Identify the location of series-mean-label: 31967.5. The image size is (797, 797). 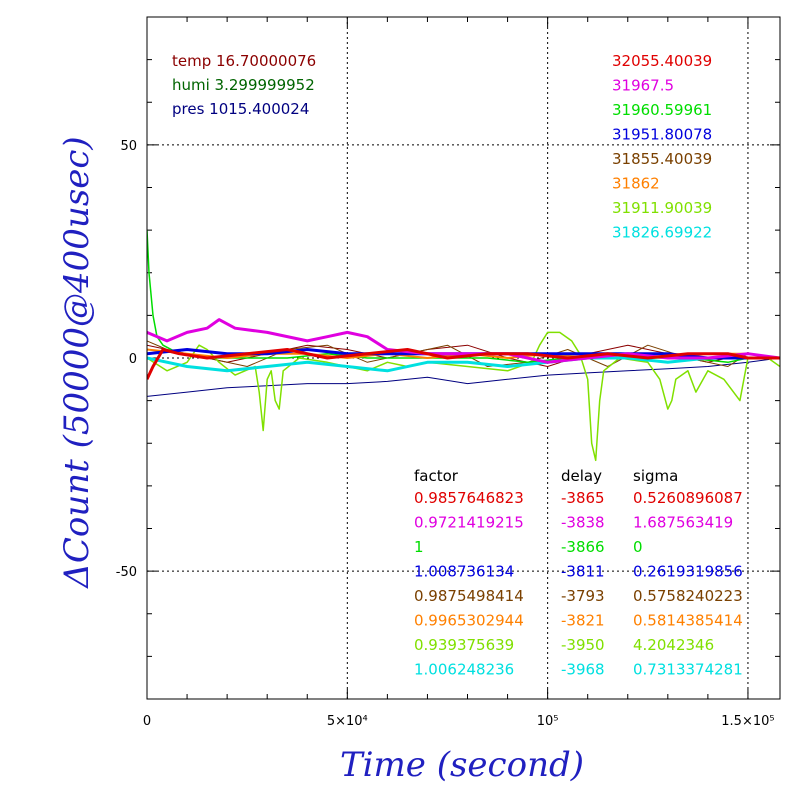
(643, 86).